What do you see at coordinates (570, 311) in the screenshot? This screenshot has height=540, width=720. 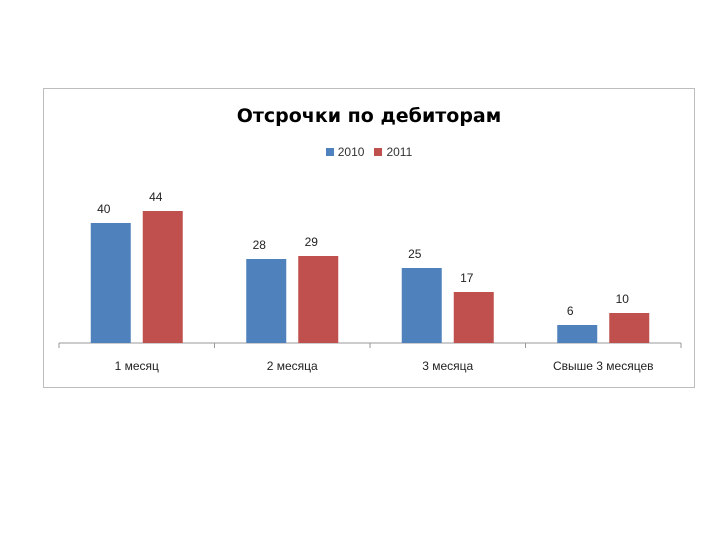 I see `data-label-2010-4: 6` at bounding box center [570, 311].